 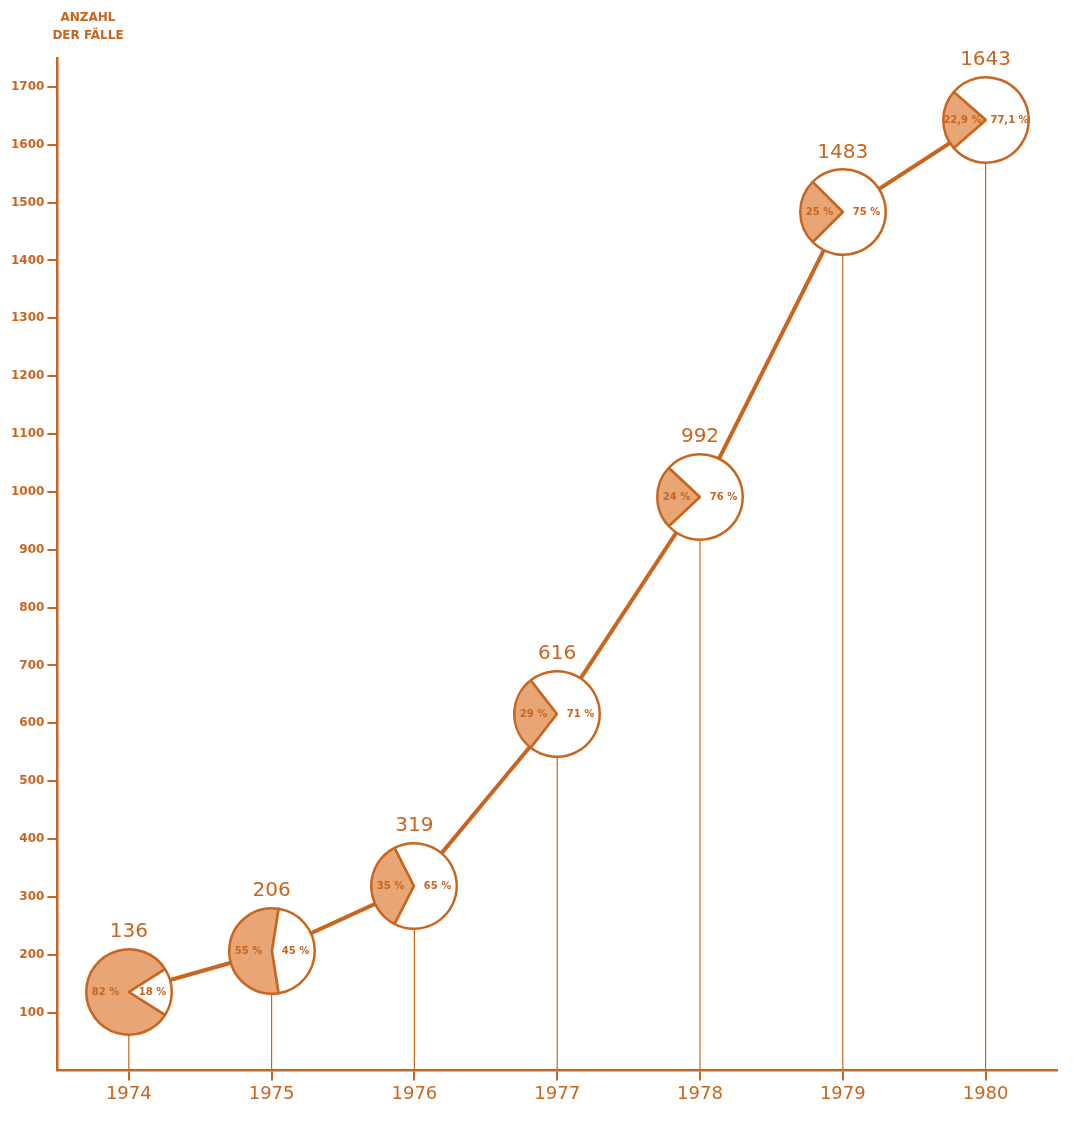 What do you see at coordinates (842, 1092) in the screenshot?
I see `x-tick-label: 1979` at bounding box center [842, 1092].